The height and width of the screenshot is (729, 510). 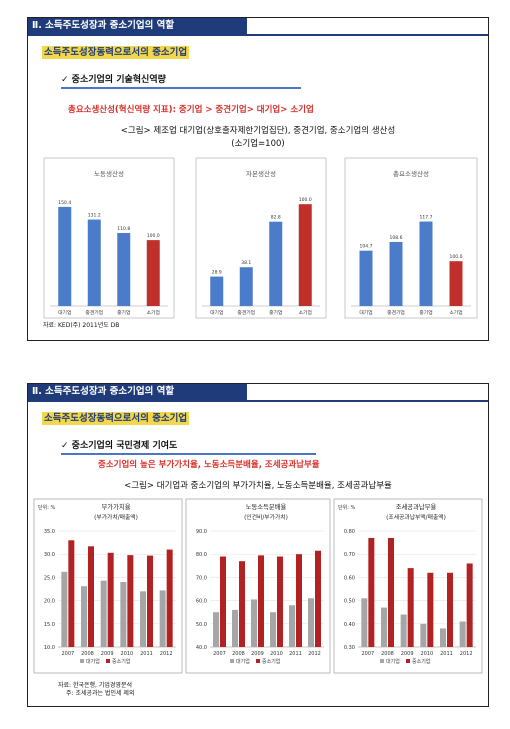 What do you see at coordinates (49, 648) in the screenshot?
I see `y-tick-label: 10.0` at bounding box center [49, 648].